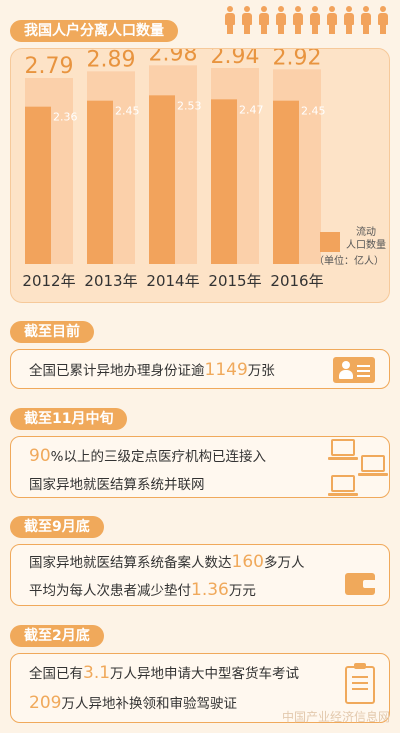 This screenshot has width=400, height=733. What do you see at coordinates (296, 281) in the screenshot?
I see `category-label: 2016年` at bounding box center [296, 281].